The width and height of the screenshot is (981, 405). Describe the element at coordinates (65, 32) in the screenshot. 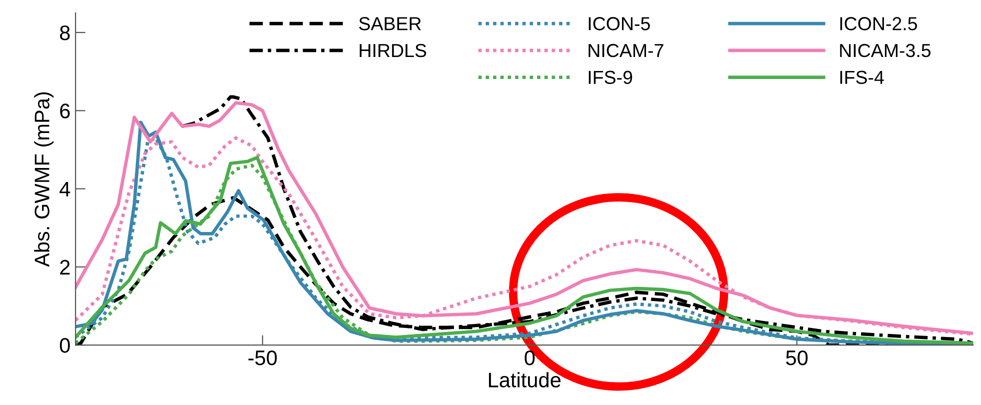

I see `y-tick-label: 8` at that location.